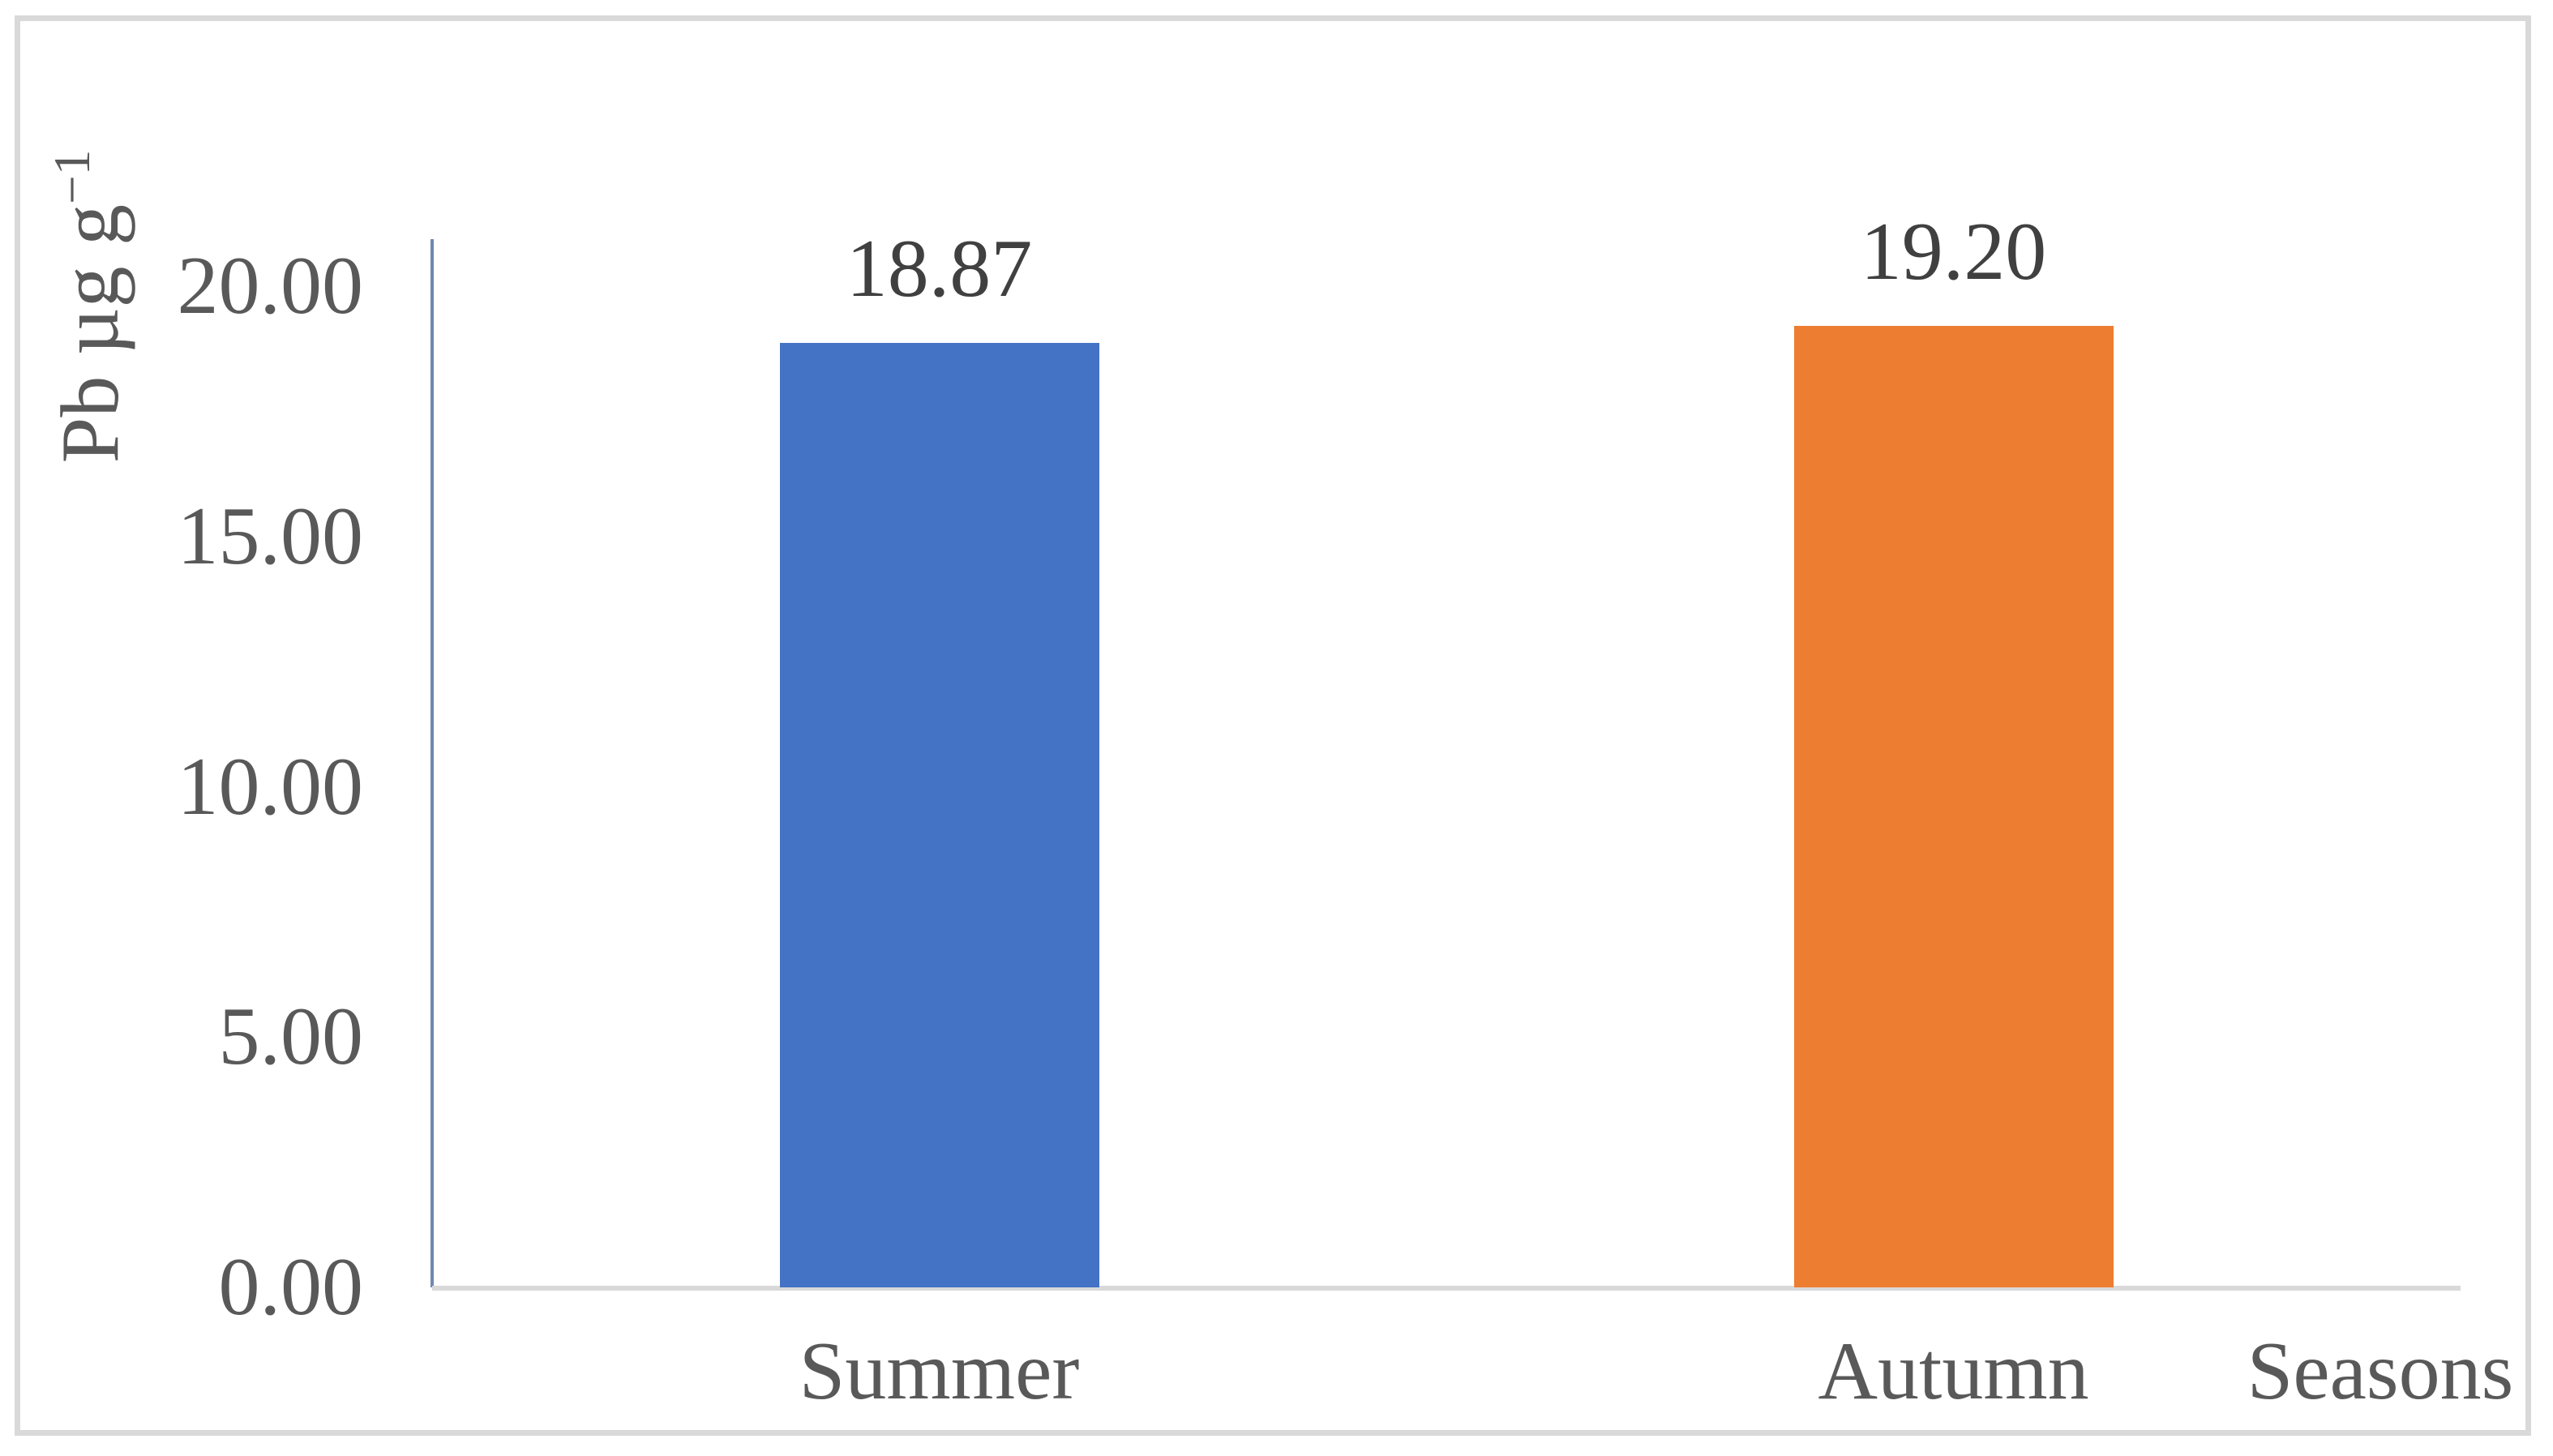 This screenshot has width=2553, height=1456. What do you see at coordinates (939, 268) in the screenshot?
I see `data-label-summer: 18.87` at bounding box center [939, 268].